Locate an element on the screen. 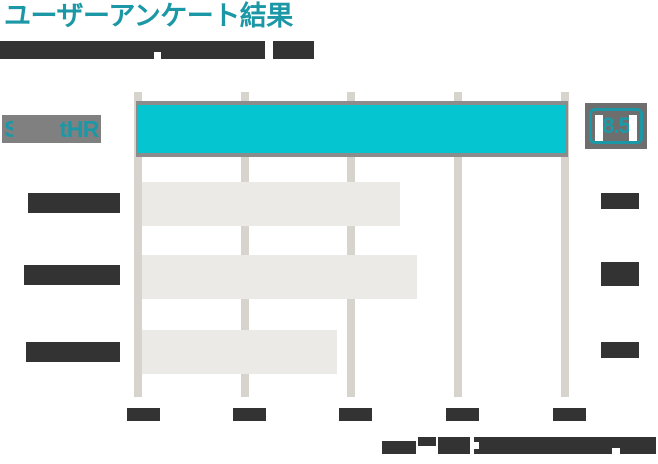 This screenshot has width=658, height=464. value-badge-text: 8.5 is located at coordinates (616, 125).